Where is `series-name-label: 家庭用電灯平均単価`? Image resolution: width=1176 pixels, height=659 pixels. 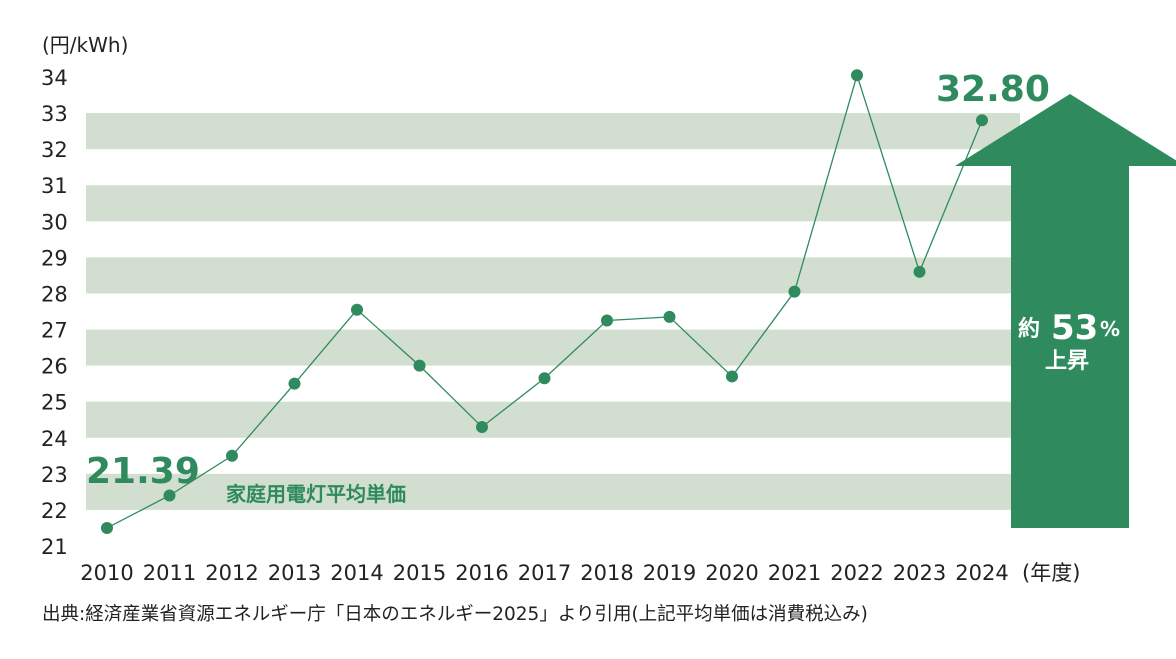
series-name-label: 家庭用電灯平均単価 is located at coordinates (316, 494).